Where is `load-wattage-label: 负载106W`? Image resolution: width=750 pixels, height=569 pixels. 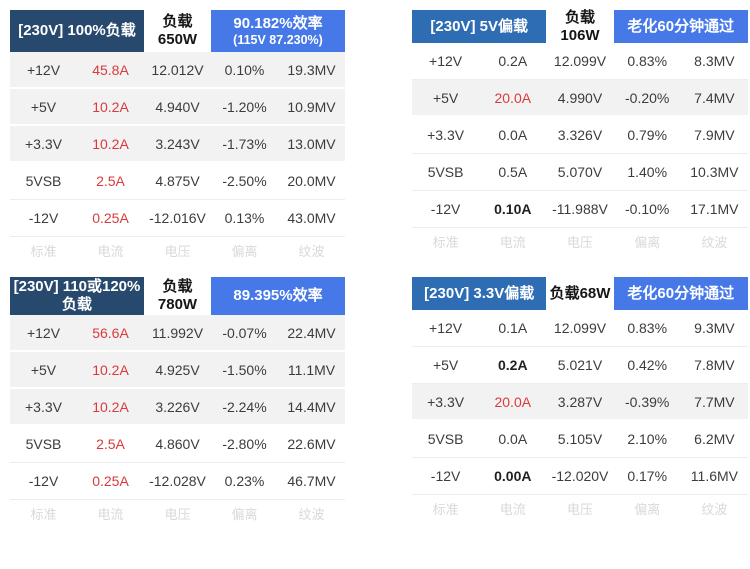 load-wattage-label: 负载106W is located at coordinates (580, 26).